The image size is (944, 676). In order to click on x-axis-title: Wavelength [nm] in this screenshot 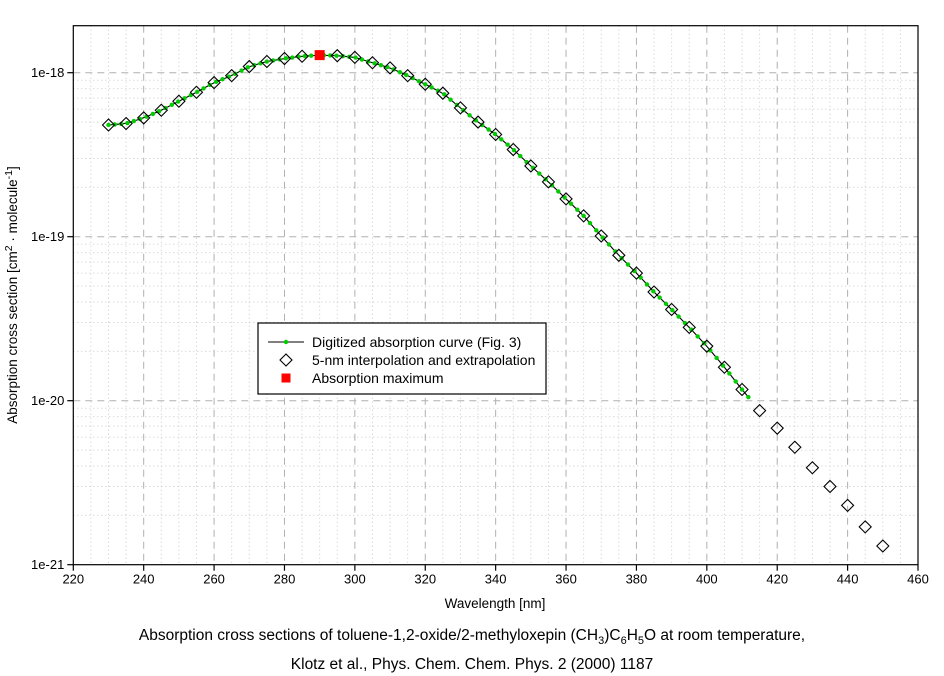, I will do `click(495, 603)`.